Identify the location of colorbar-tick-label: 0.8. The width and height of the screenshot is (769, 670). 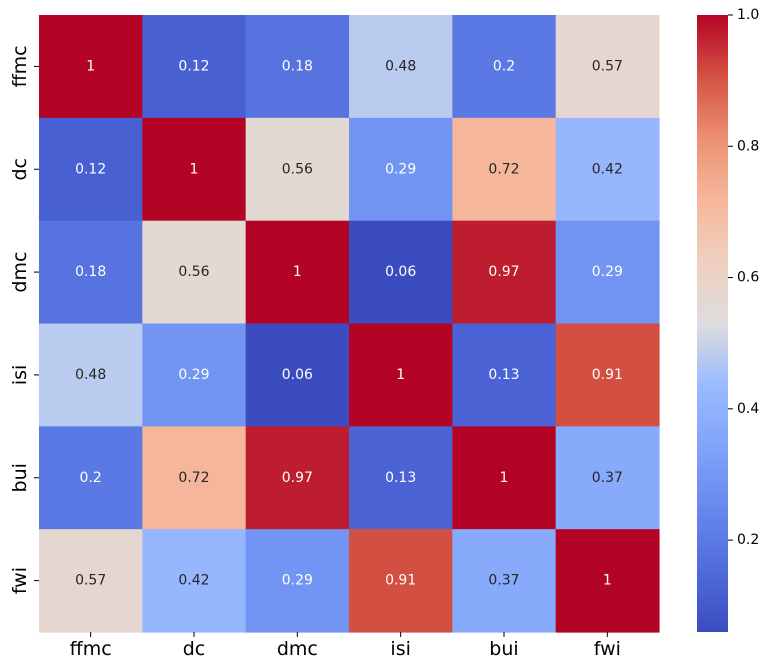
(748, 146).